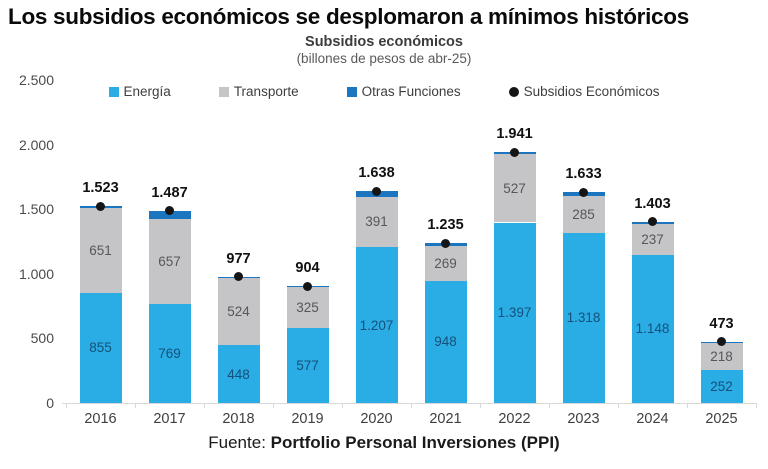 The width and height of the screenshot is (768, 469). I want to click on chart-title: Subsidios económicos, so click(384, 42).